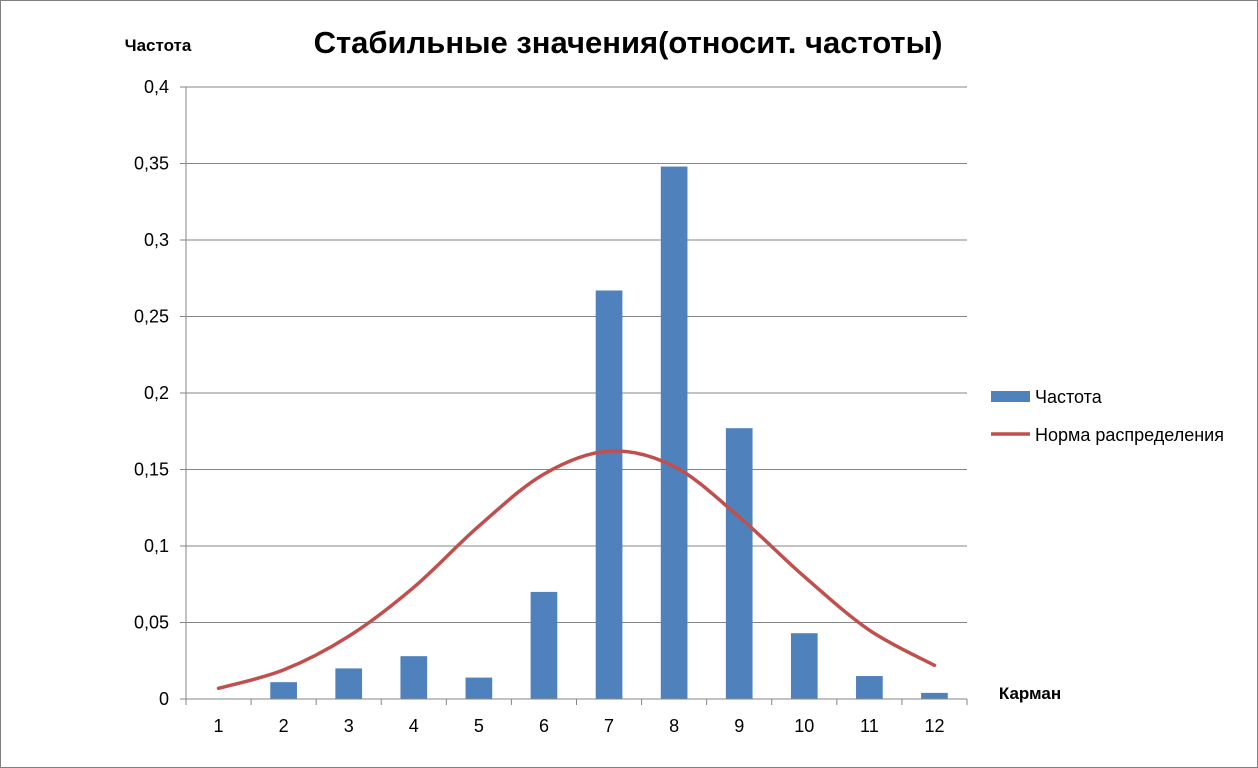 This screenshot has width=1258, height=768. What do you see at coordinates (284, 726) in the screenshot?
I see `x-tick-label: 2` at bounding box center [284, 726].